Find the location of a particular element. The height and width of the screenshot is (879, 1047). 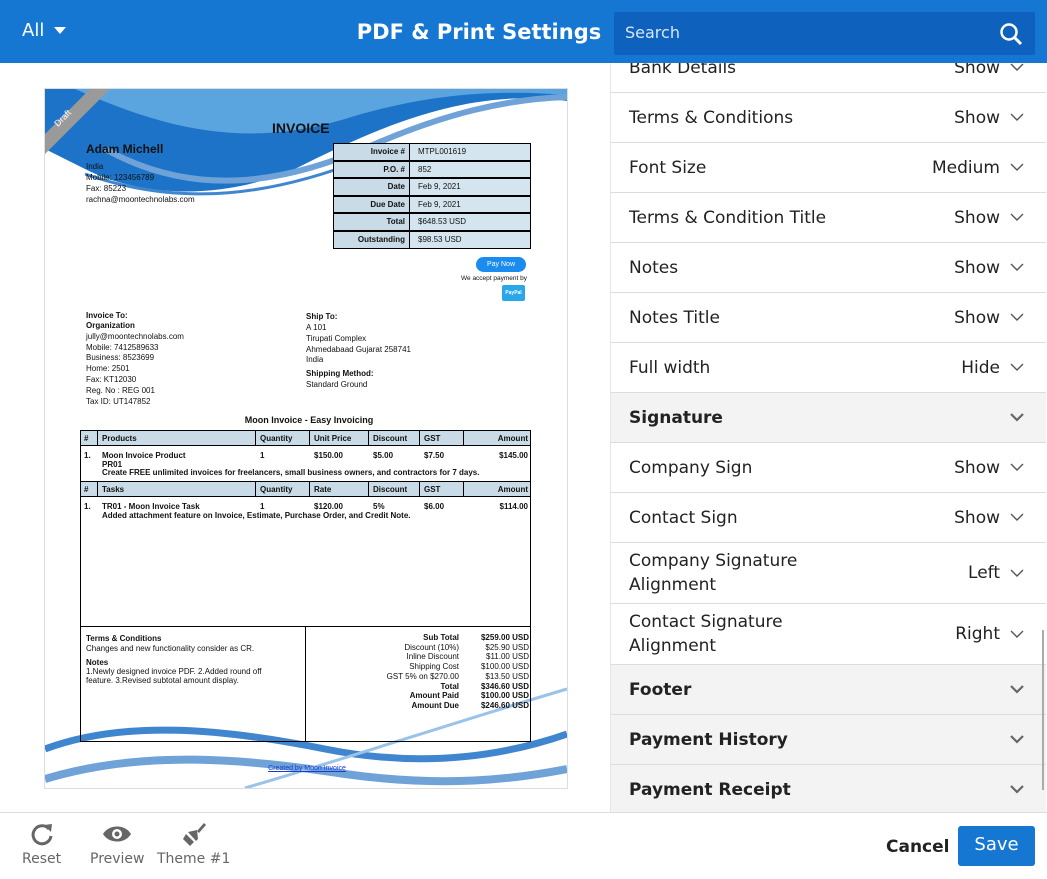

frame-right is located at coordinates (530, 586).